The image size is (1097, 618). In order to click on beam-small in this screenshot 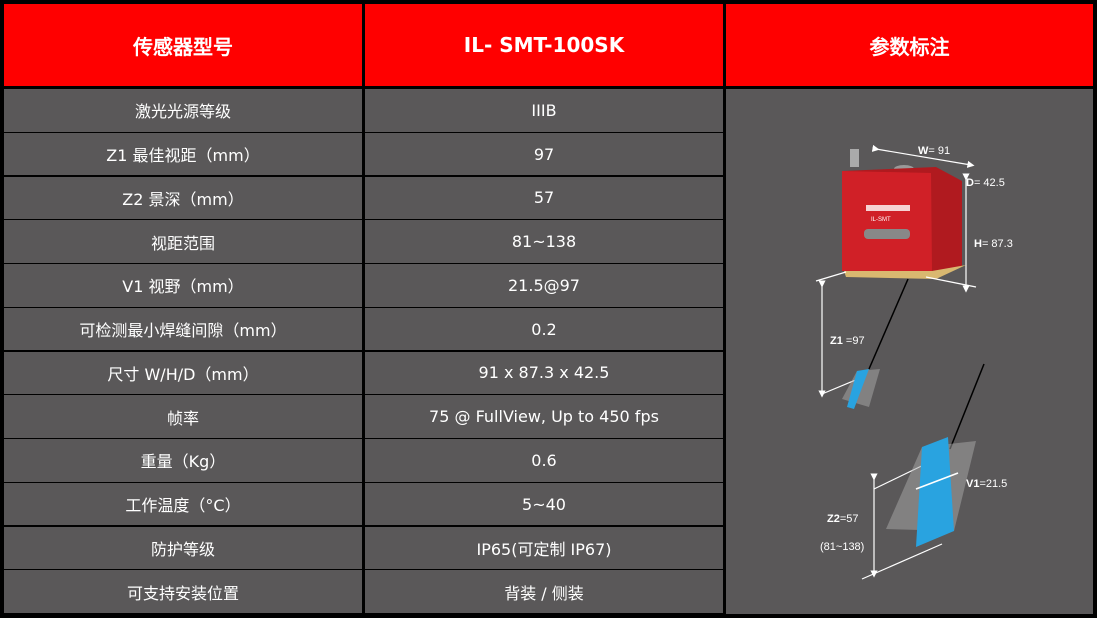, I will do `click(861, 389)`.